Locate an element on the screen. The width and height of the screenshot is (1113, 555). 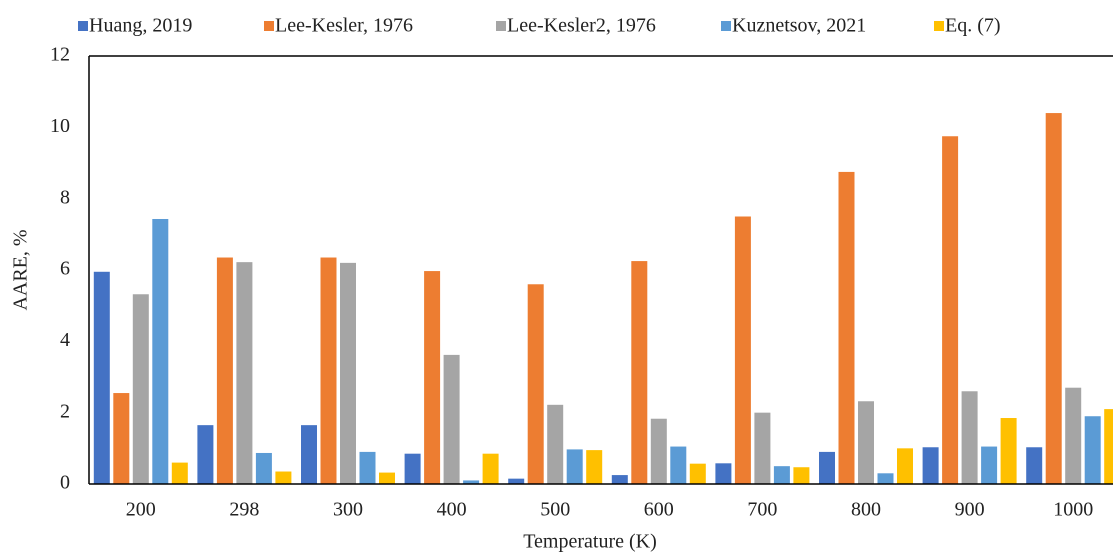
x-tick-label: 200 is located at coordinates (141, 510).